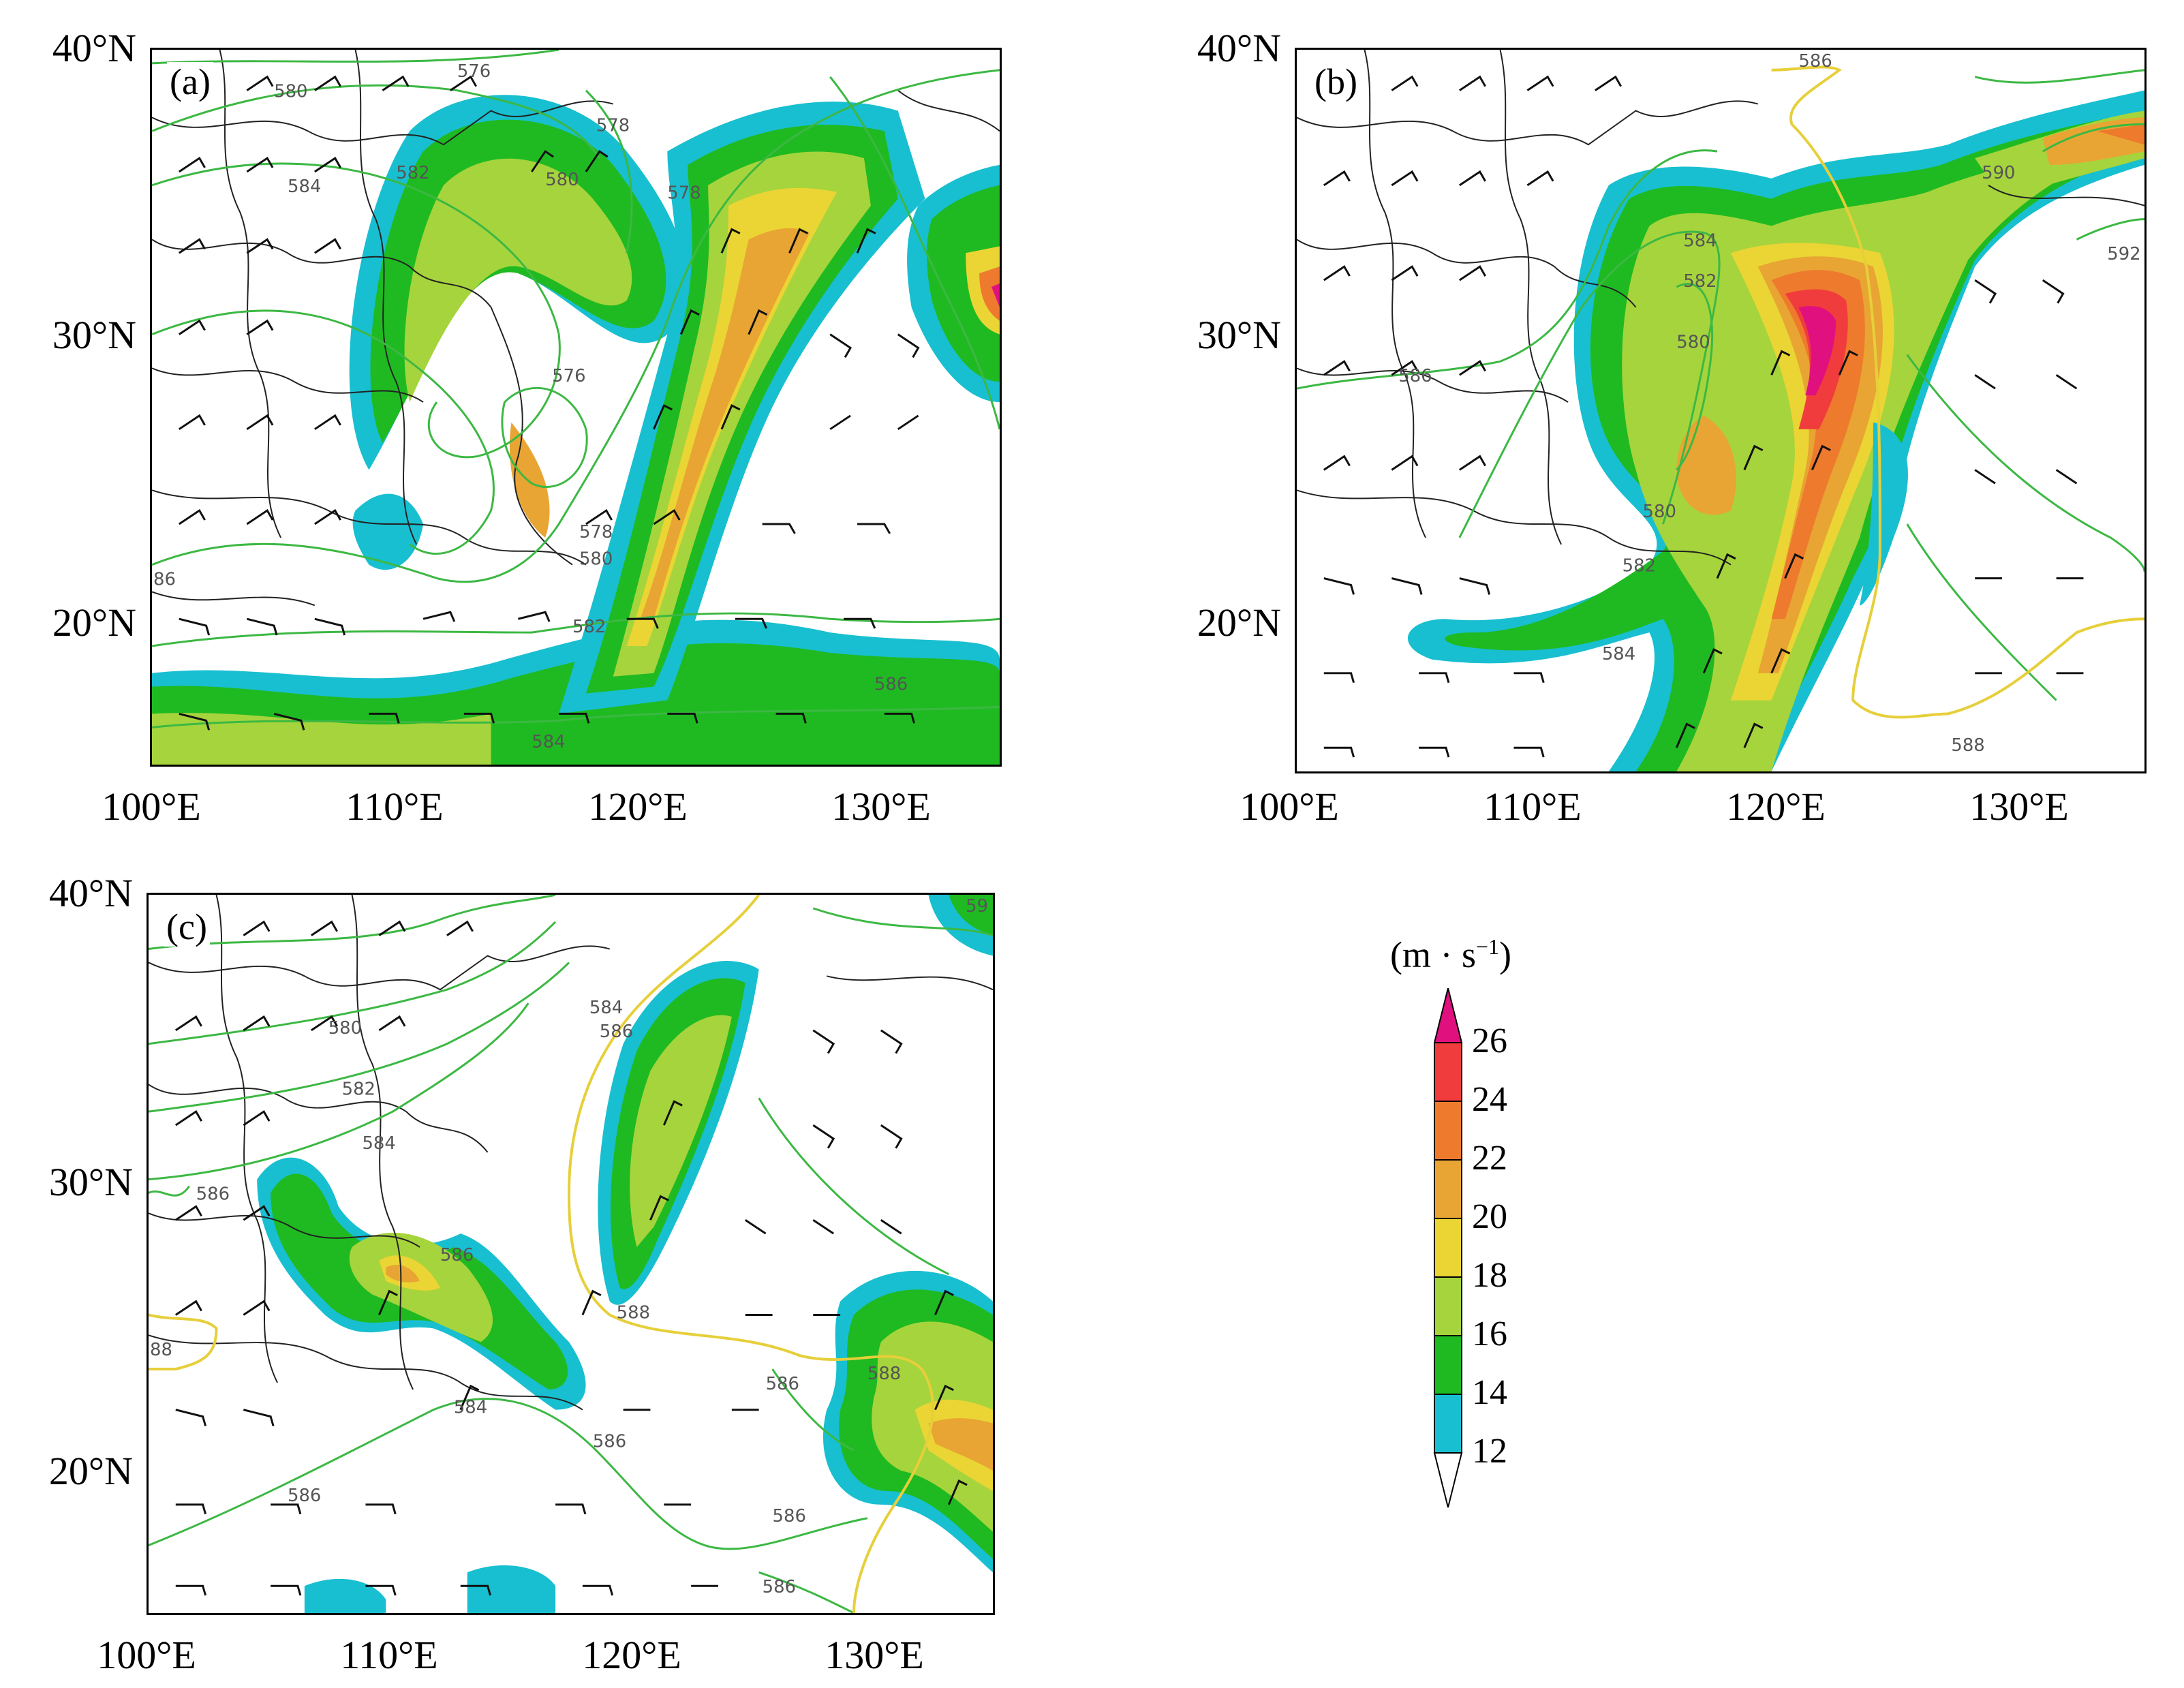 The width and height of the screenshot is (2184, 1688). What do you see at coordinates (2123, 254) in the screenshot?
I see `contour-label: 592` at bounding box center [2123, 254].